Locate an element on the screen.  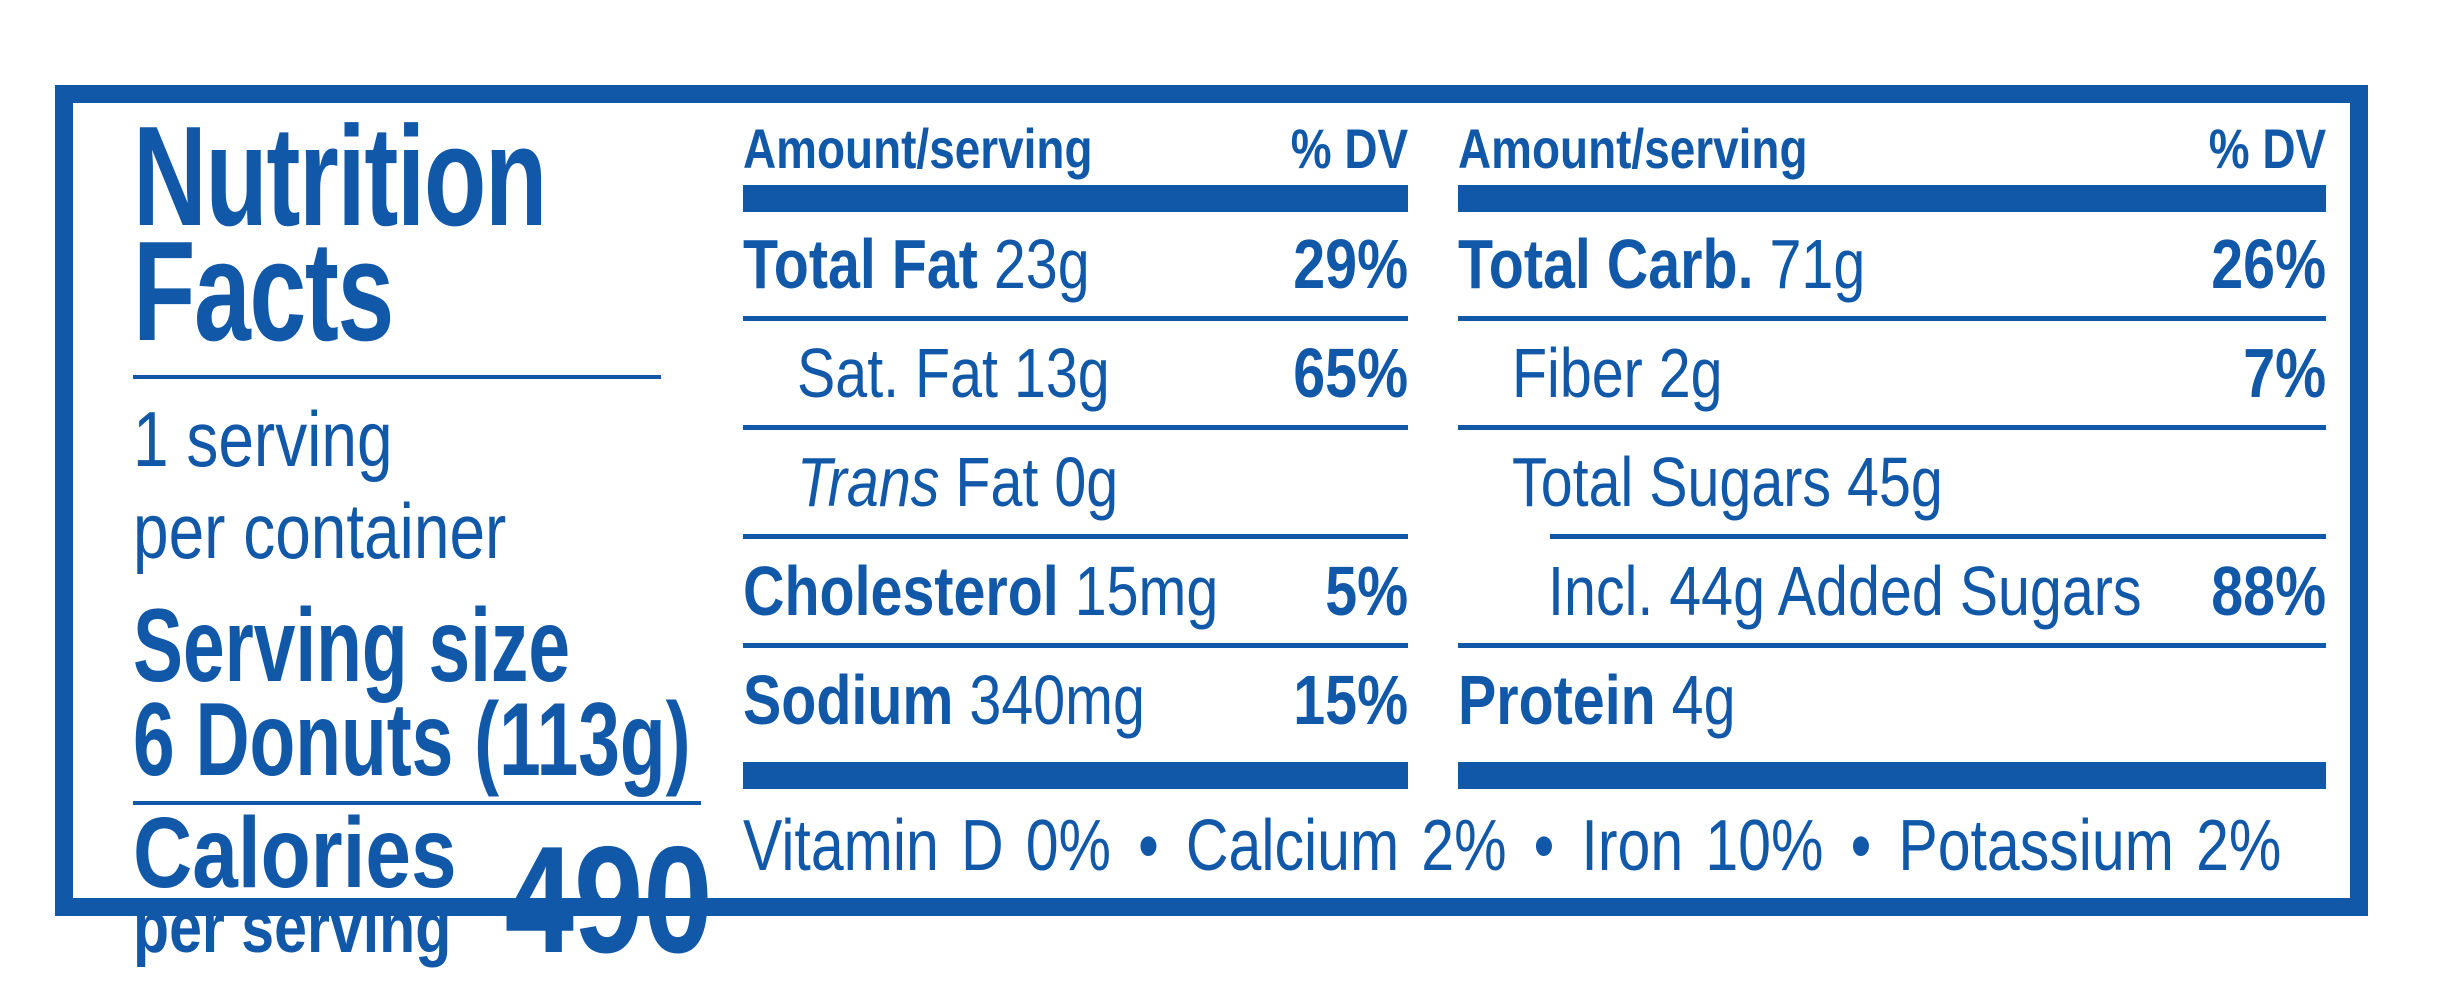
nutrient-dv: 65% is located at coordinates (1350, 373).